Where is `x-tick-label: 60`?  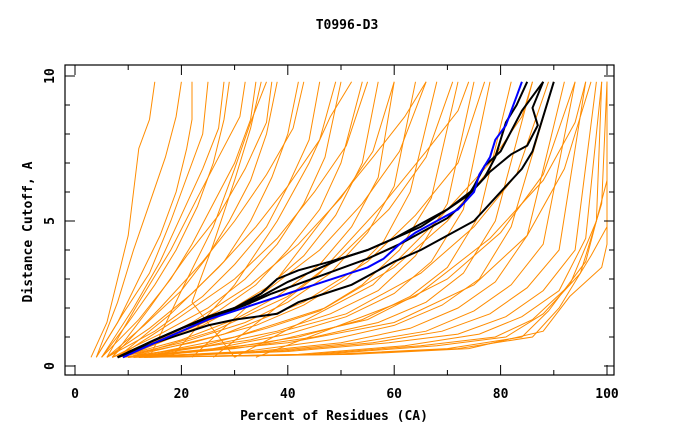
x-tick-label: 60 is located at coordinates (394, 394).